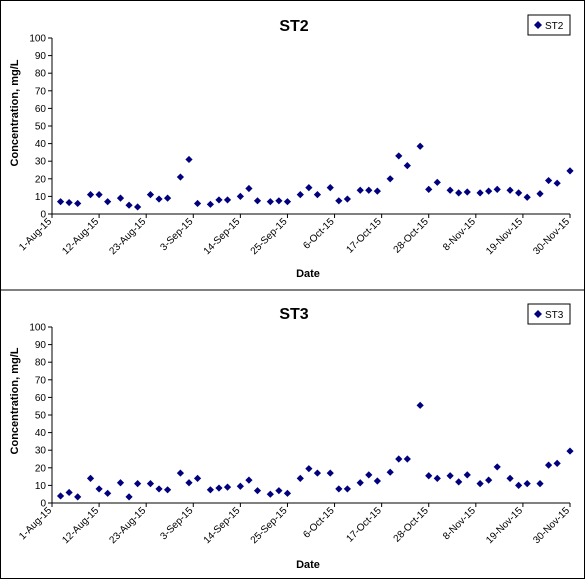  What do you see at coordinates (504, 525) in the screenshot?
I see `x-tick-label: 19-Nov-15` at bounding box center [504, 525].